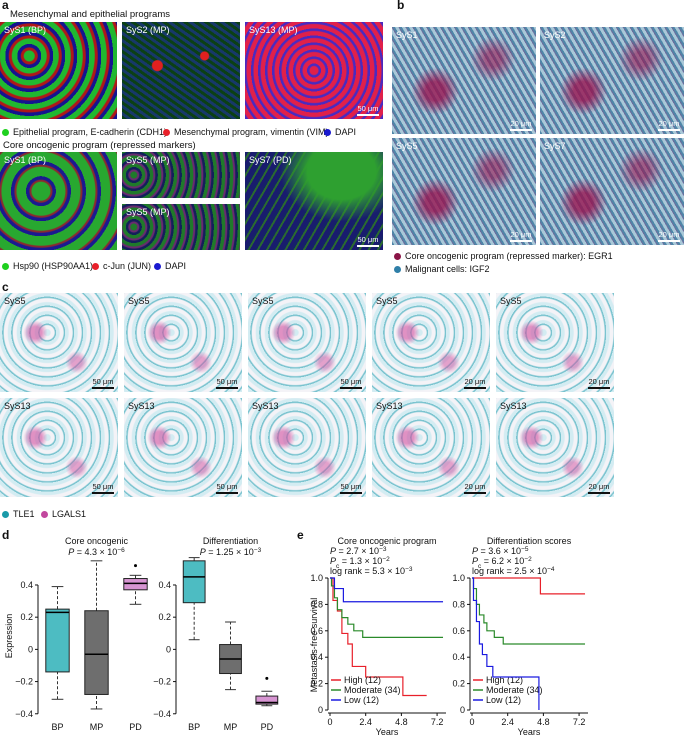 The height and width of the screenshot is (739, 685). I want to click on plot-title: Core oncogenic program, so click(386, 541).